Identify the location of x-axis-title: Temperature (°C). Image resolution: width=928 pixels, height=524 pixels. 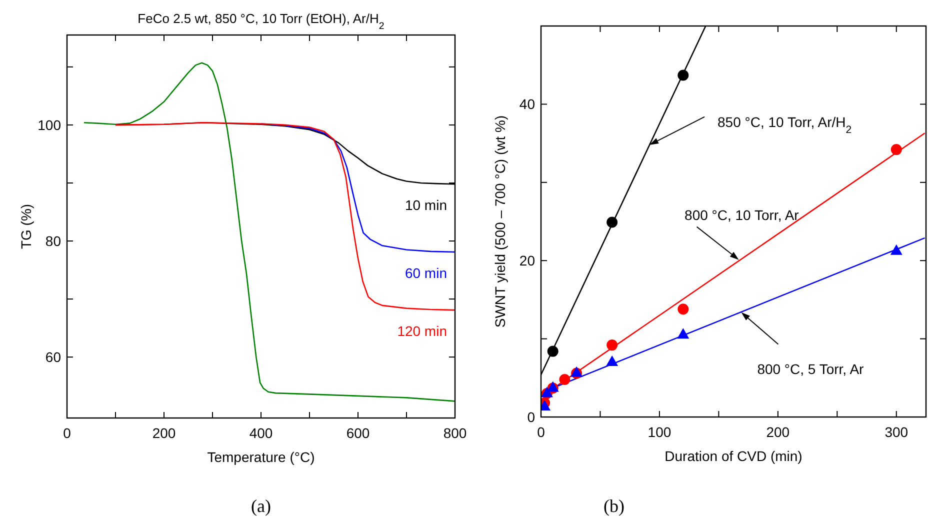
(261, 457).